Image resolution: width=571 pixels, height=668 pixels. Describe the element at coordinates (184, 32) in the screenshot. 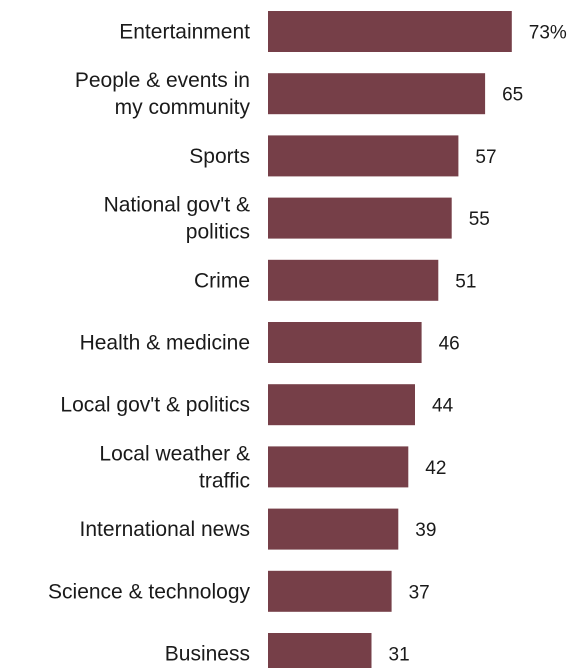

I see `category-label: Entertainment` at that location.